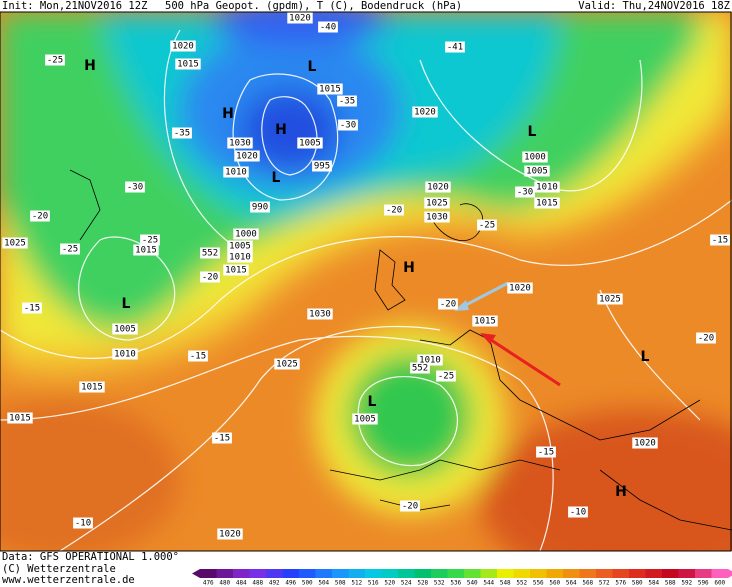 The image size is (732, 587). Describe the element at coordinates (571, 583) in the screenshot. I see `scale-label: 564` at that location.